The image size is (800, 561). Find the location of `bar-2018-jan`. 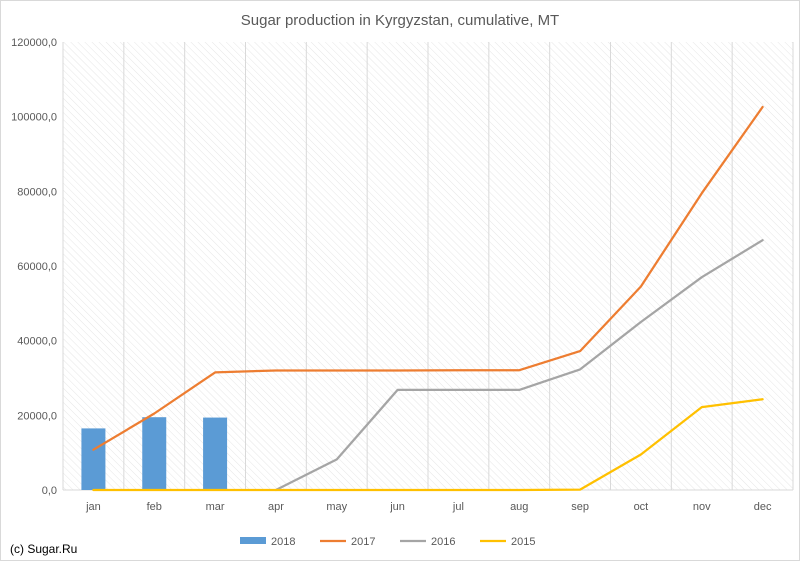

bar-2018-jan is located at coordinates (93, 459).